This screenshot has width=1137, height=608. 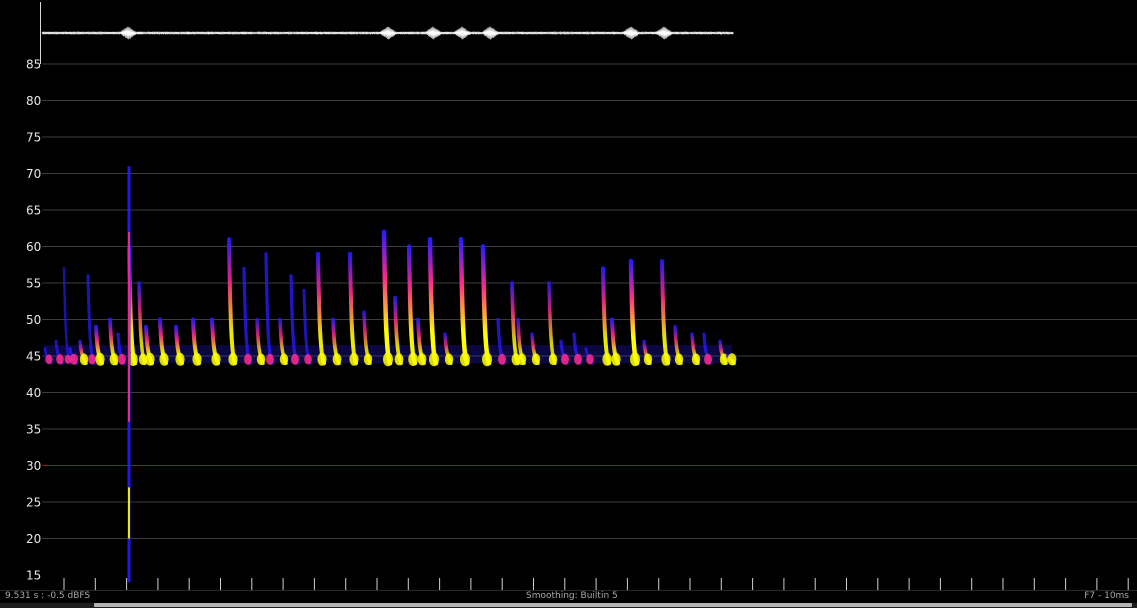 I want to click on waveform-trace, so click(x=387, y=33).